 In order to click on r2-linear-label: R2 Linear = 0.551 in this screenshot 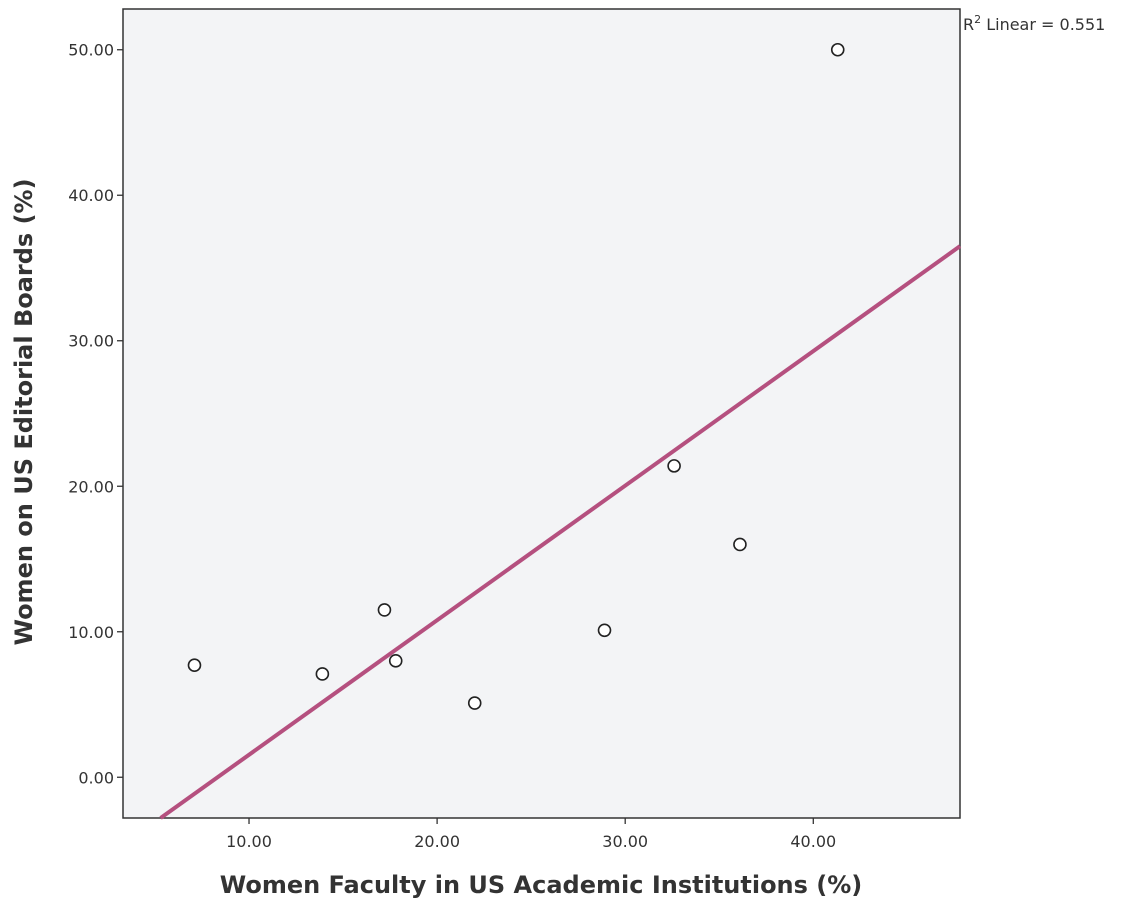, I will do `click(1034, 23)`.